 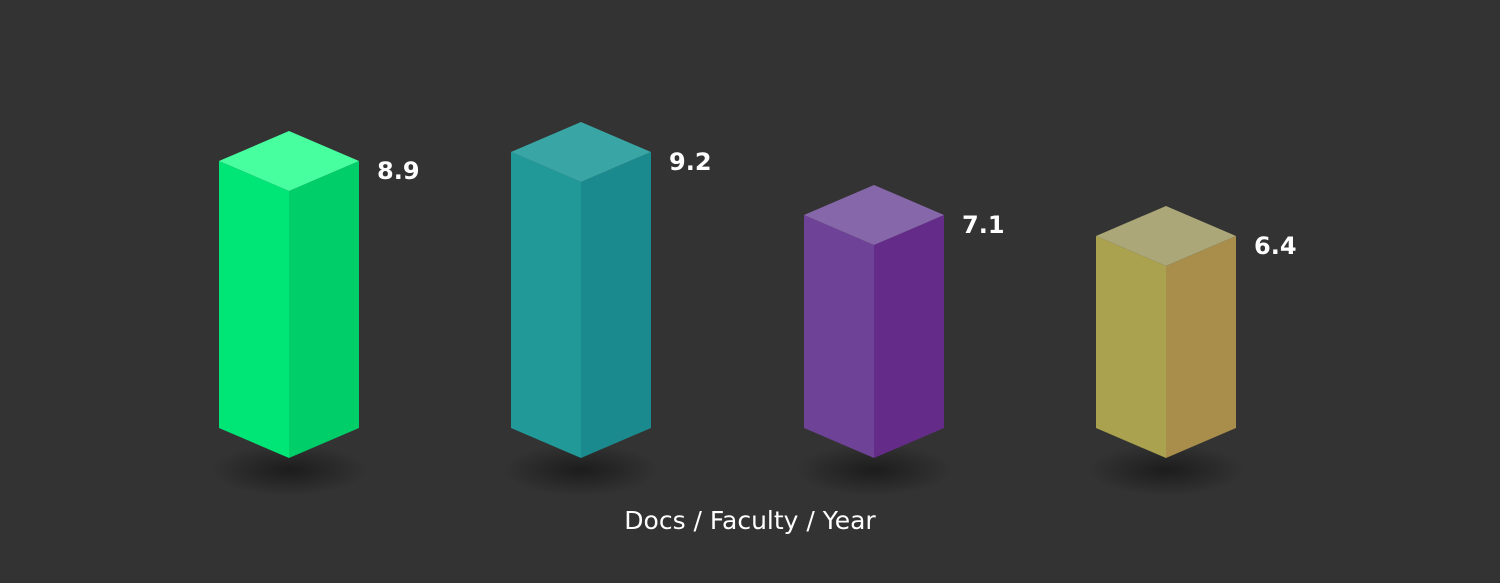 What do you see at coordinates (750, 520) in the screenshot?
I see `x-axis-title: Docs / Faculty / Year` at bounding box center [750, 520].